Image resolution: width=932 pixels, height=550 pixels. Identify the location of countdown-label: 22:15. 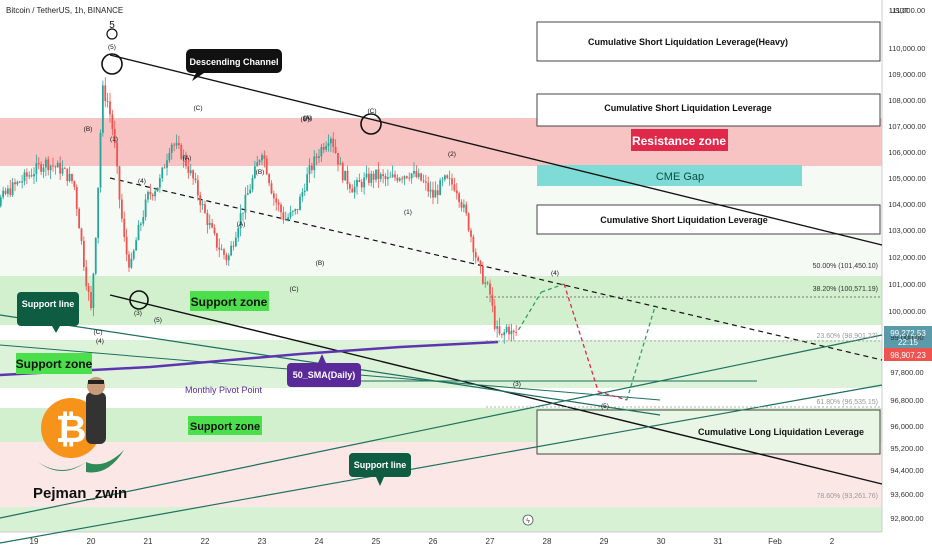
(908, 342).